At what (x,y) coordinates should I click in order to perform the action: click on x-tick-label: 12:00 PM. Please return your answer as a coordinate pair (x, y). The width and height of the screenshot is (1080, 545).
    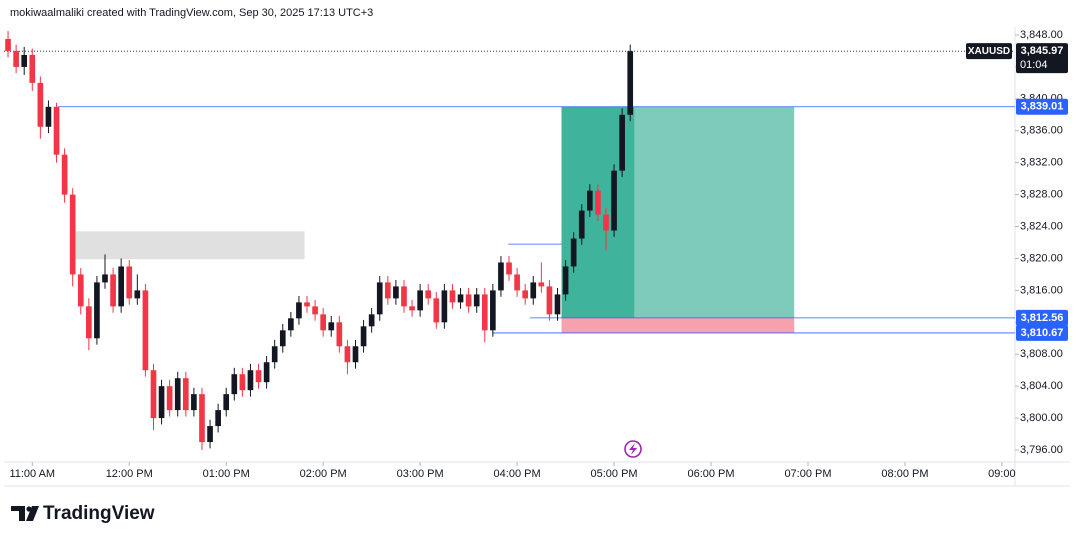
    Looking at the image, I should click on (129, 474).